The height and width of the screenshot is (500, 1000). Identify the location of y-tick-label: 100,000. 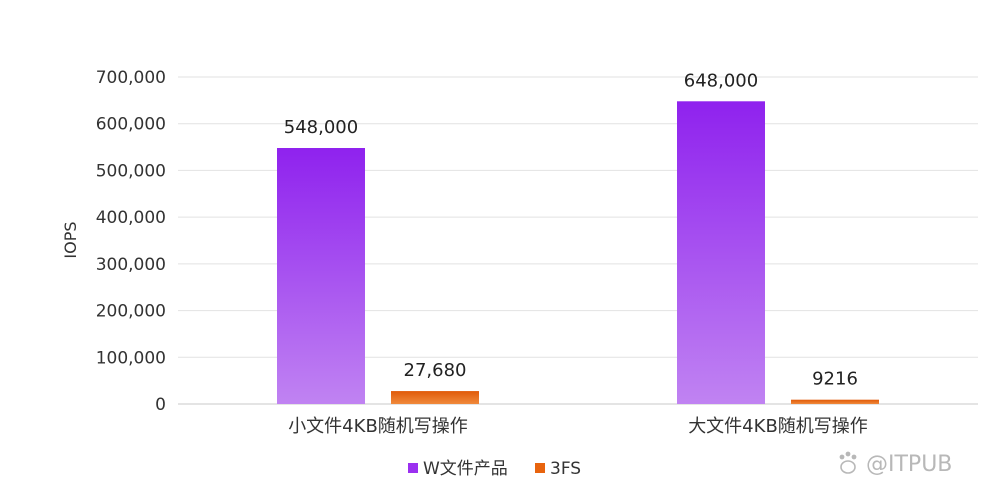
(131, 358).